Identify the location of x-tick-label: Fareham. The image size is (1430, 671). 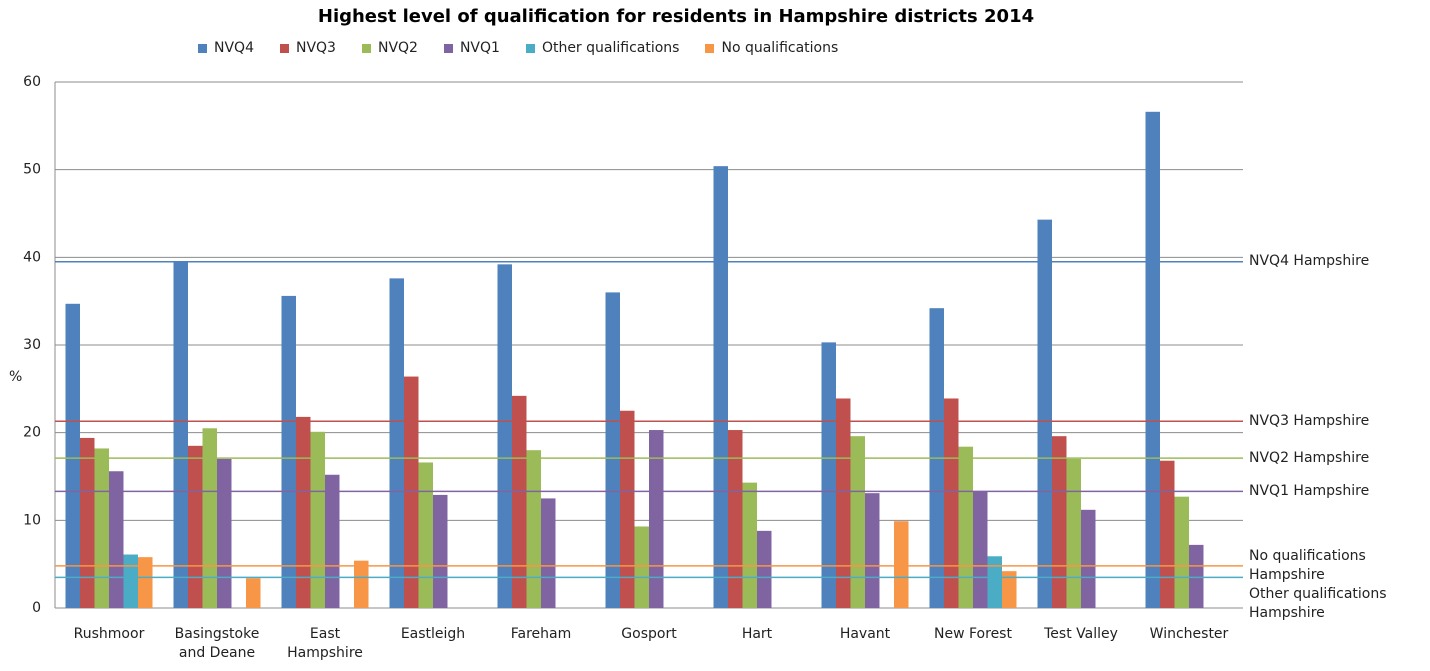
(541, 634).